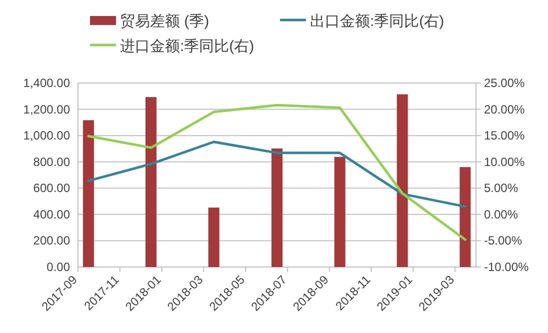 This screenshot has width=548, height=333. What do you see at coordinates (187, 46) in the screenshot?
I see `legend-label: 进口金额:季同比(右)` at bounding box center [187, 46].